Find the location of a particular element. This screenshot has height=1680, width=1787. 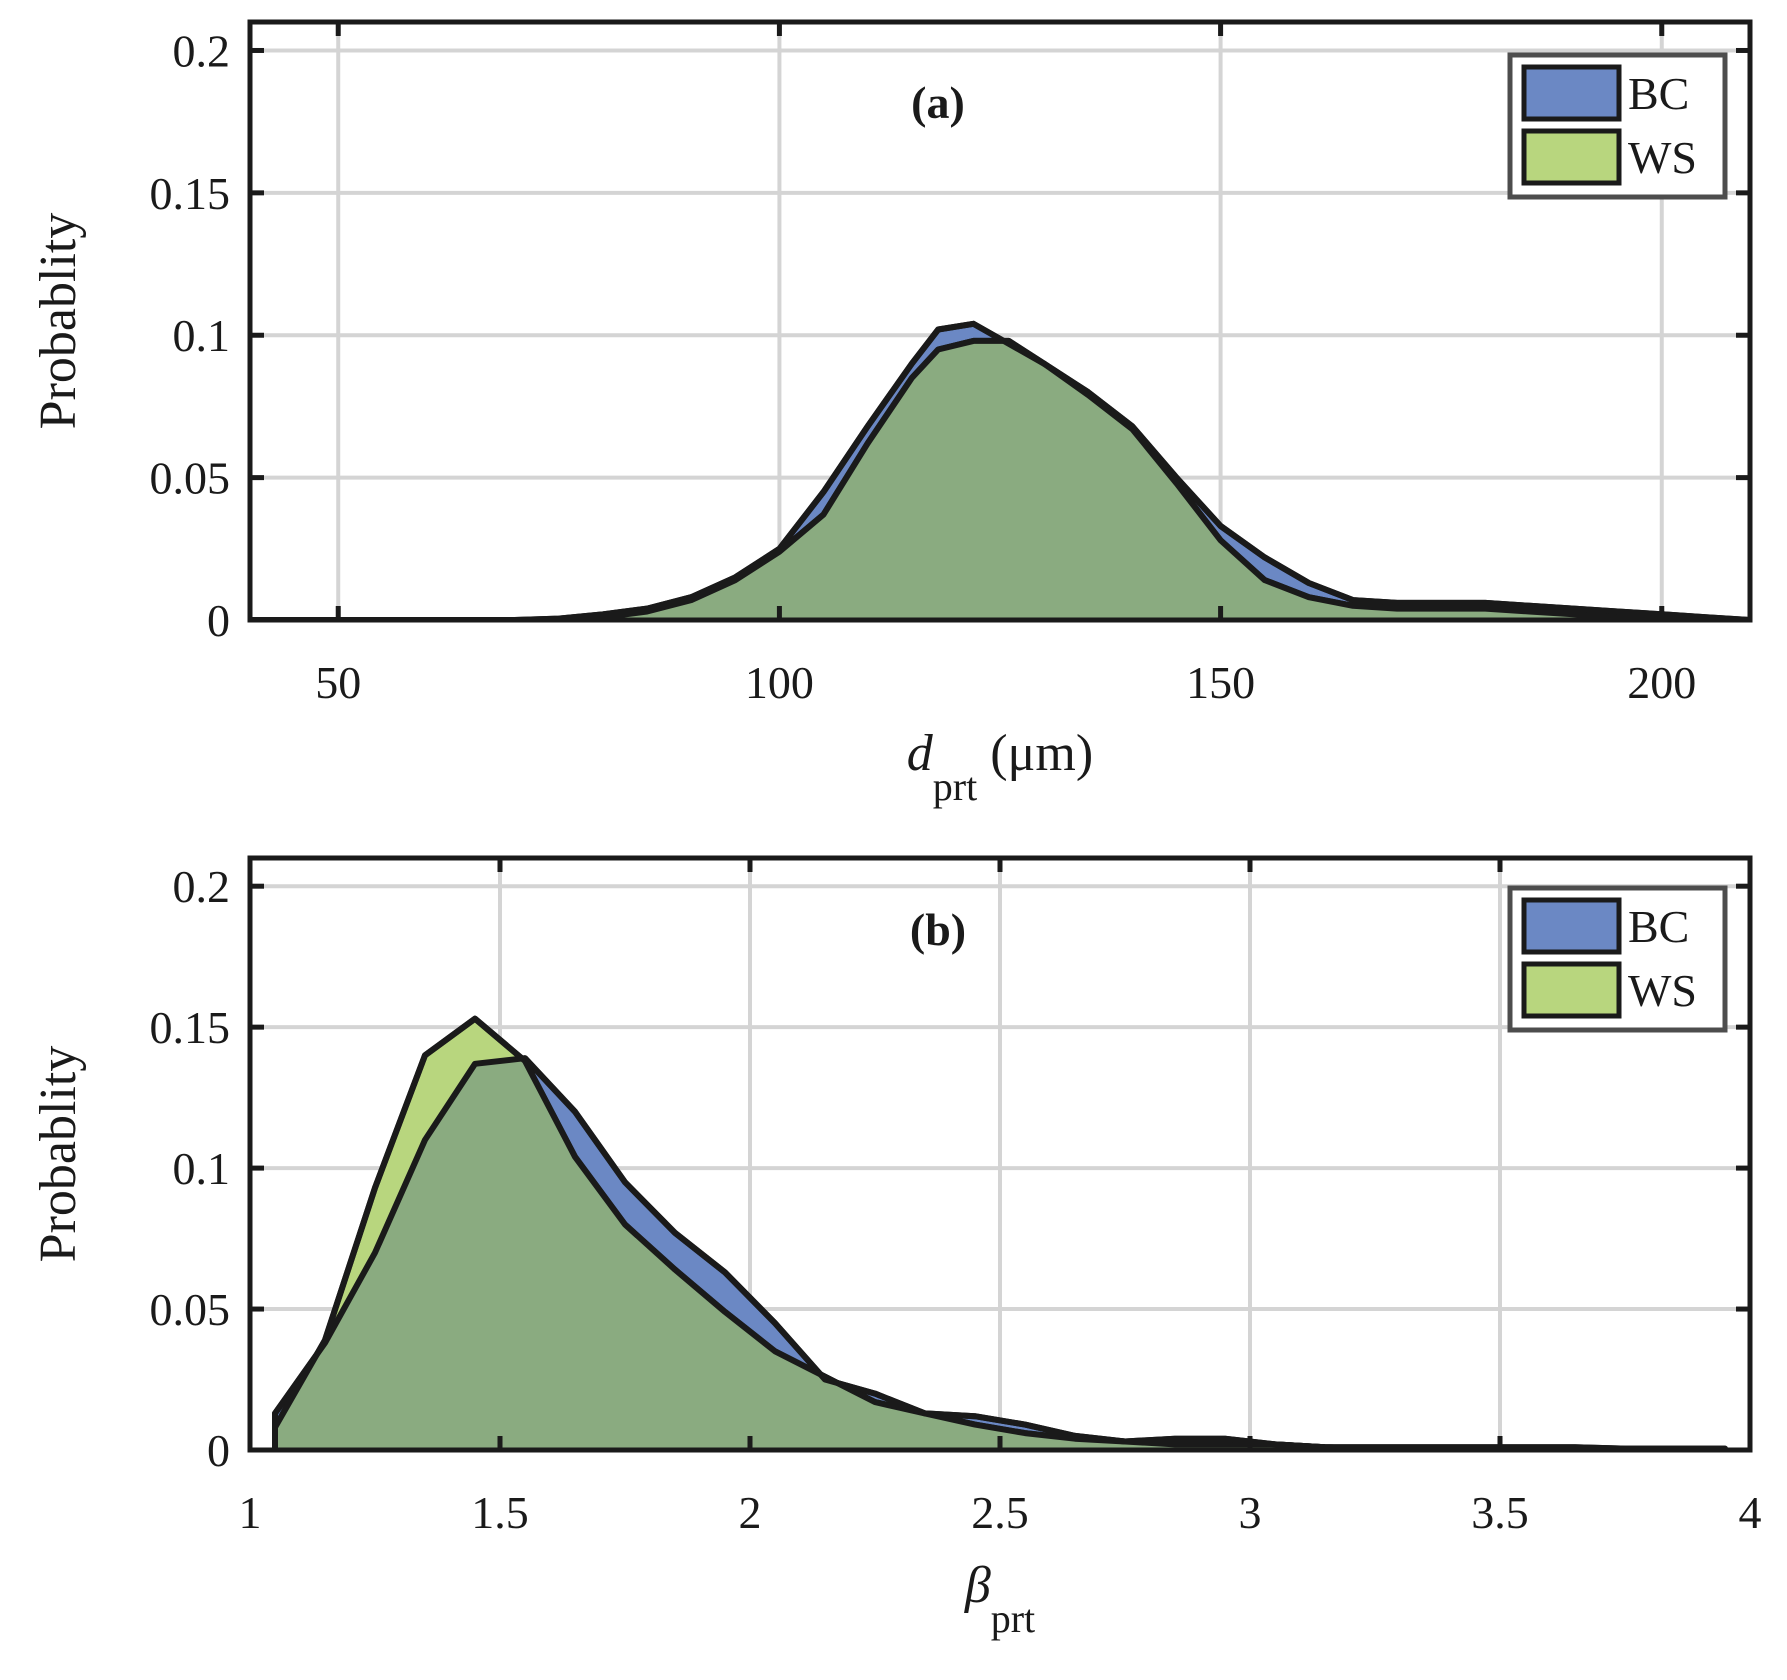

x-axis-label-main: β is located at coordinates (977, 1585).